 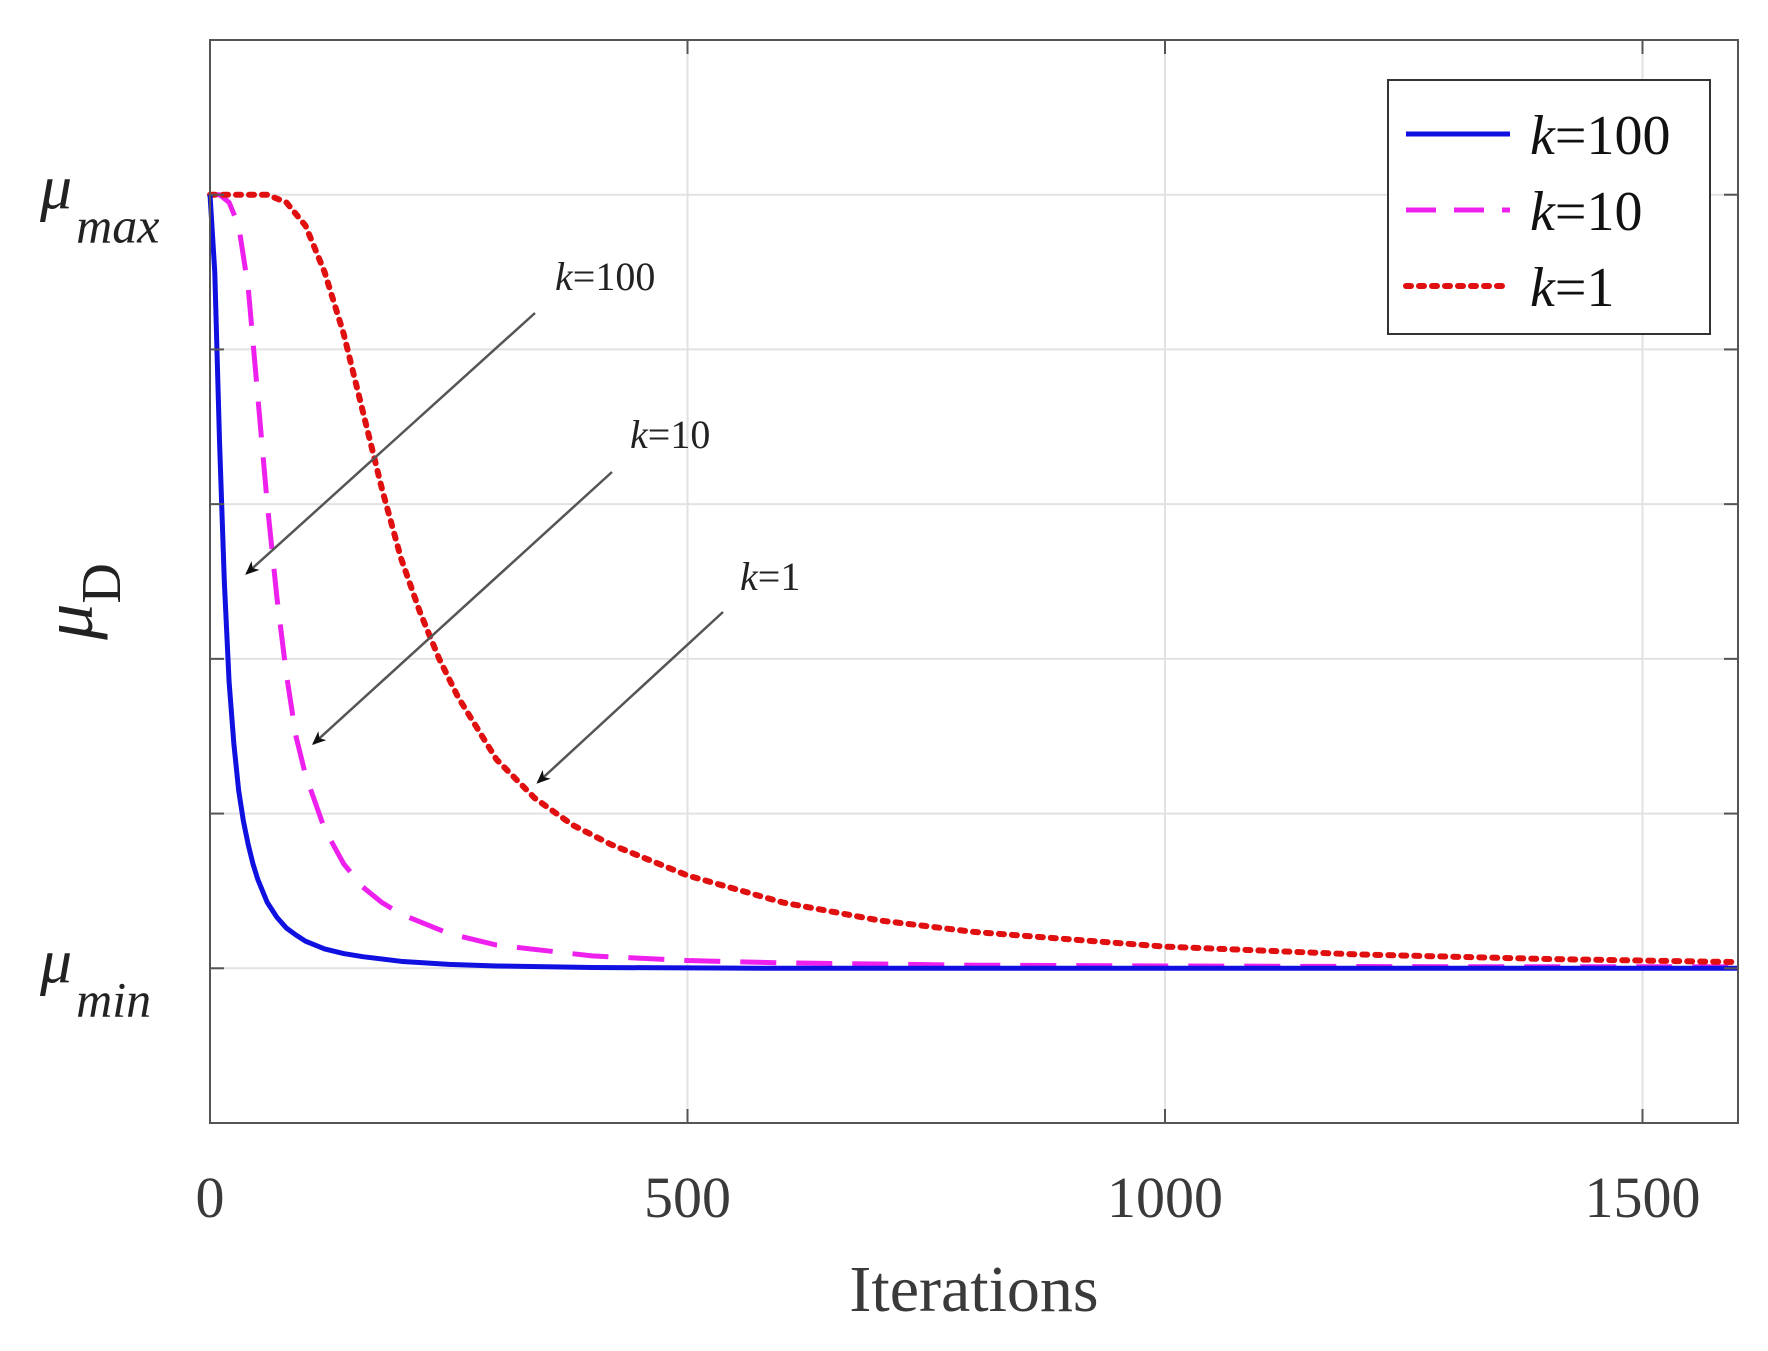 I want to click on x-tick-label: 0, so click(x=210, y=1197).